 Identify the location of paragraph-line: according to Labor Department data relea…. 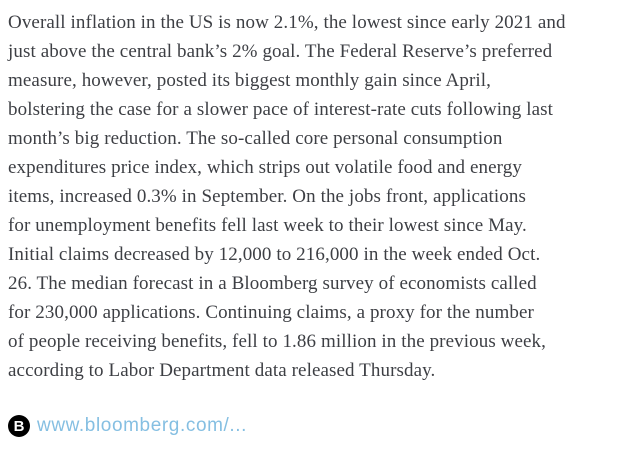
(222, 370).